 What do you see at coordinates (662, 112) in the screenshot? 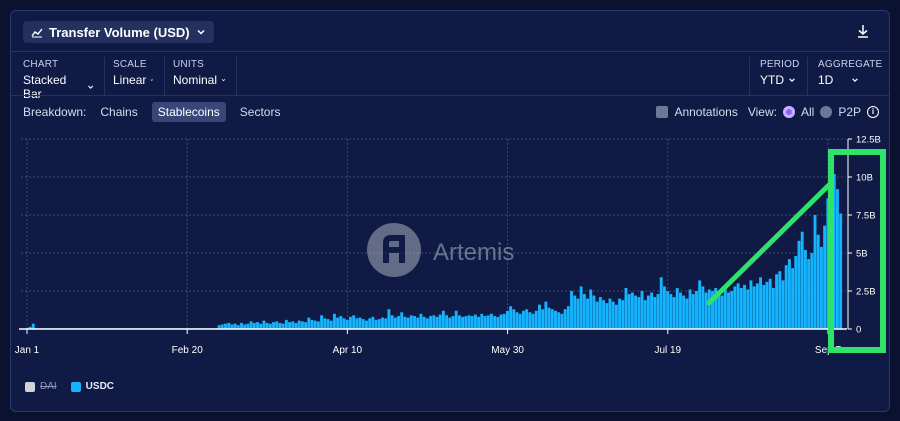
I see `annotations-checkbox` at bounding box center [662, 112].